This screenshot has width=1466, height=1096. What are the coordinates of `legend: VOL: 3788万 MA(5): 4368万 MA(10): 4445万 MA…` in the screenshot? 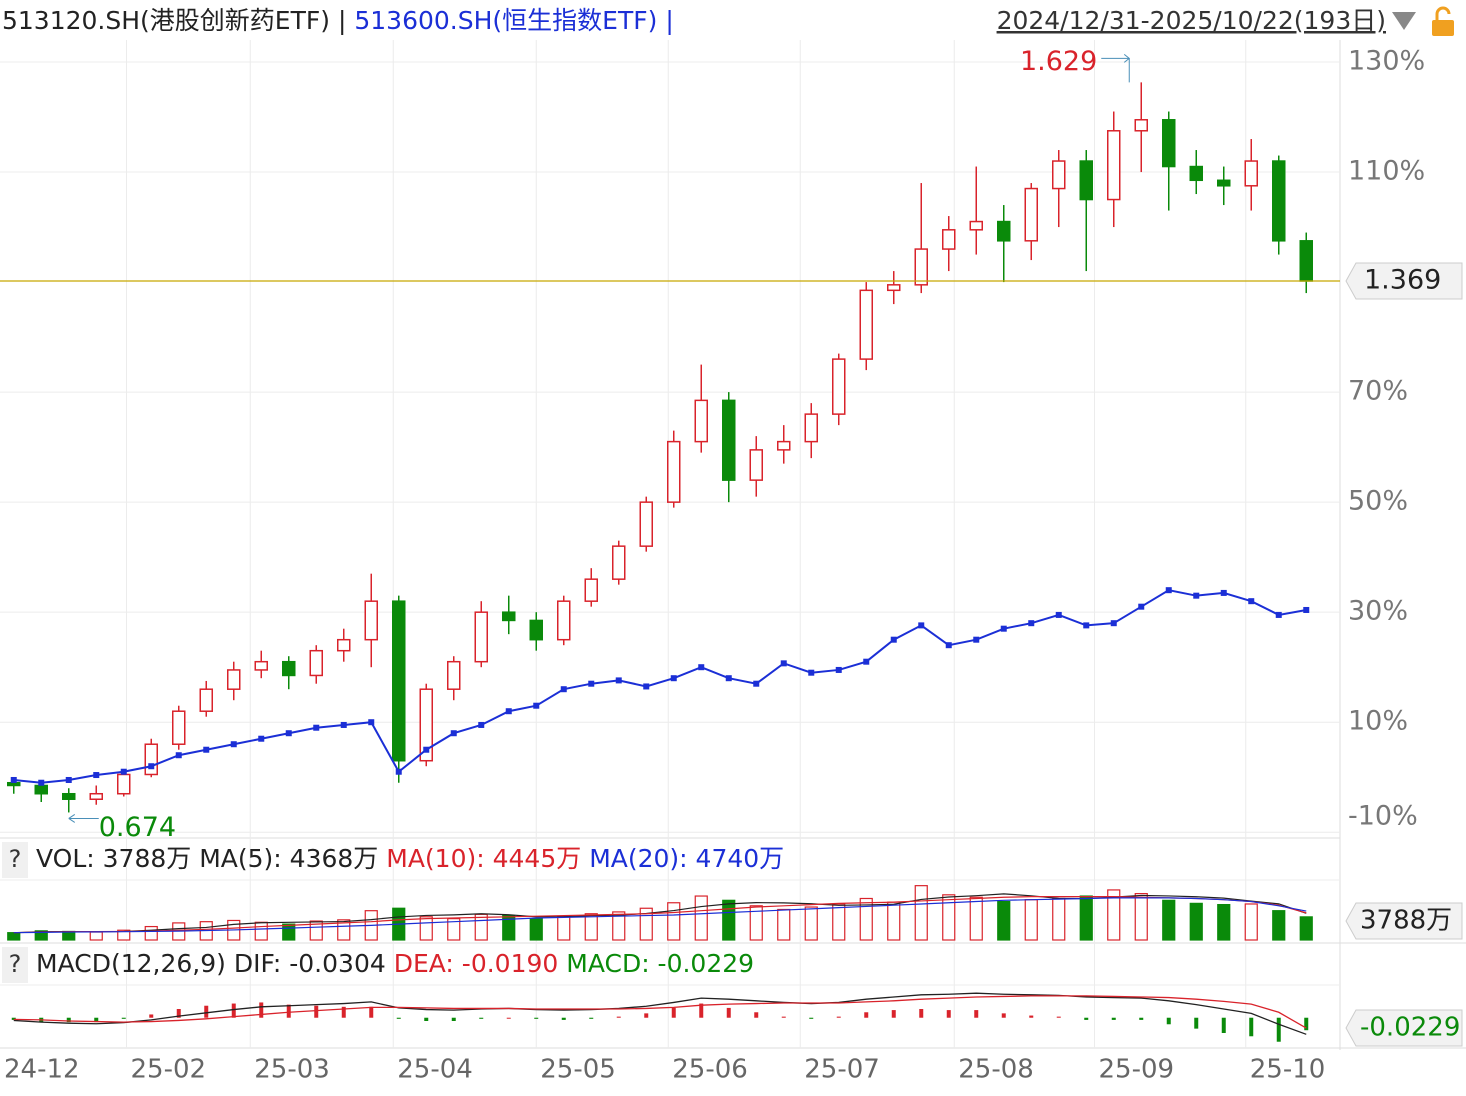 It's located at (410, 858).